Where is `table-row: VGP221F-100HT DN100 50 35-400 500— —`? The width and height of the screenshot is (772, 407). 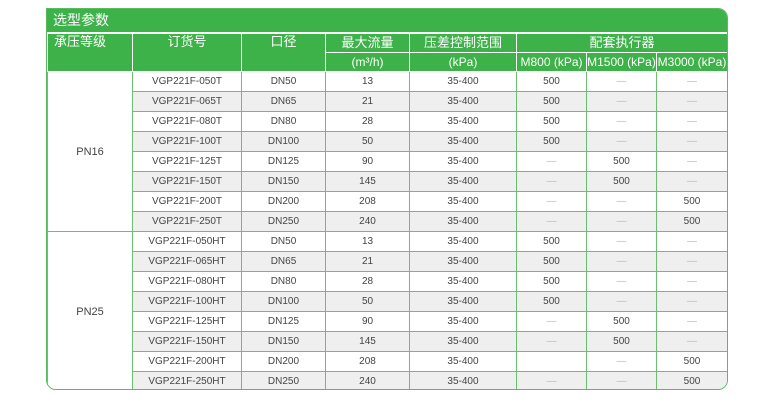
table-row: VGP221F-100HT DN100 50 35-400 500— — is located at coordinates (387, 301).